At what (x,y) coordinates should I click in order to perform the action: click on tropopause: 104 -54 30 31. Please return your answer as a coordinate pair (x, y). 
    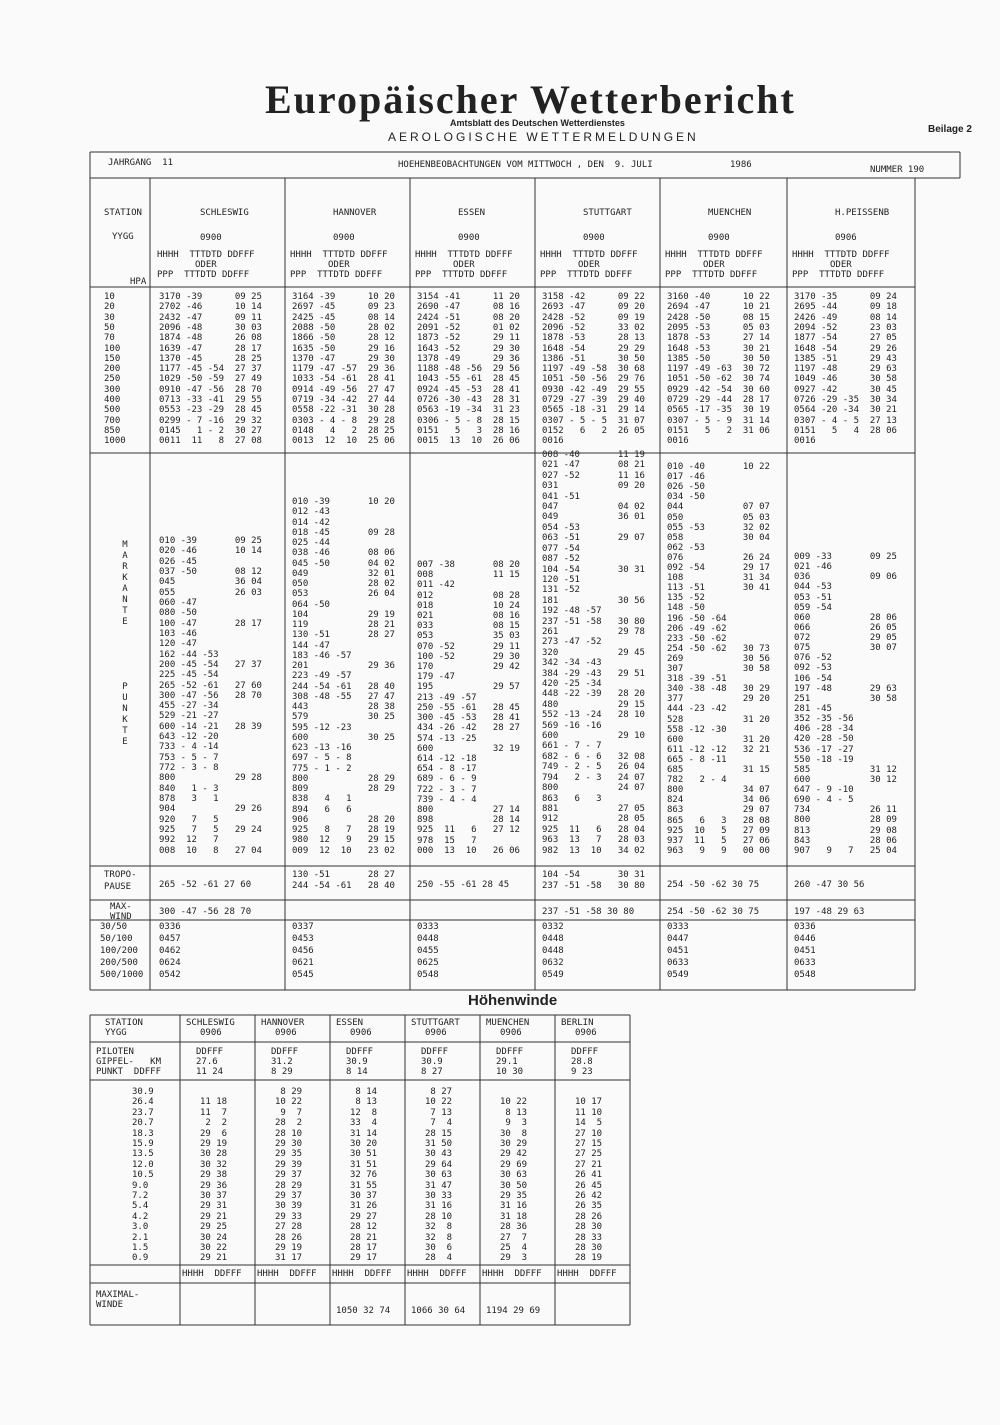
    Looking at the image, I should click on (593, 875).